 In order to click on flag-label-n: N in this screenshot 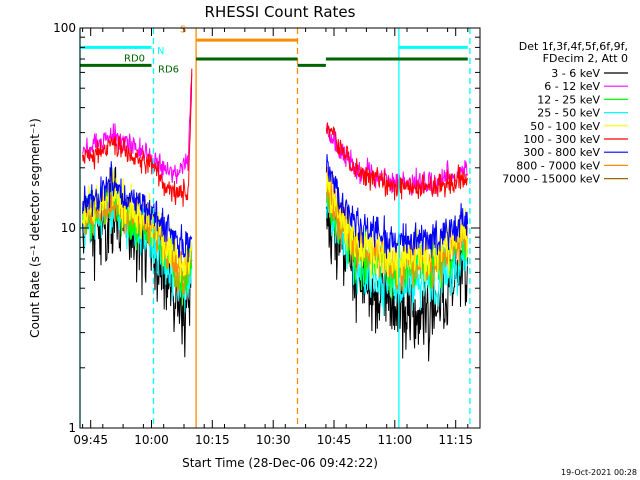, I will do `click(160, 51)`.